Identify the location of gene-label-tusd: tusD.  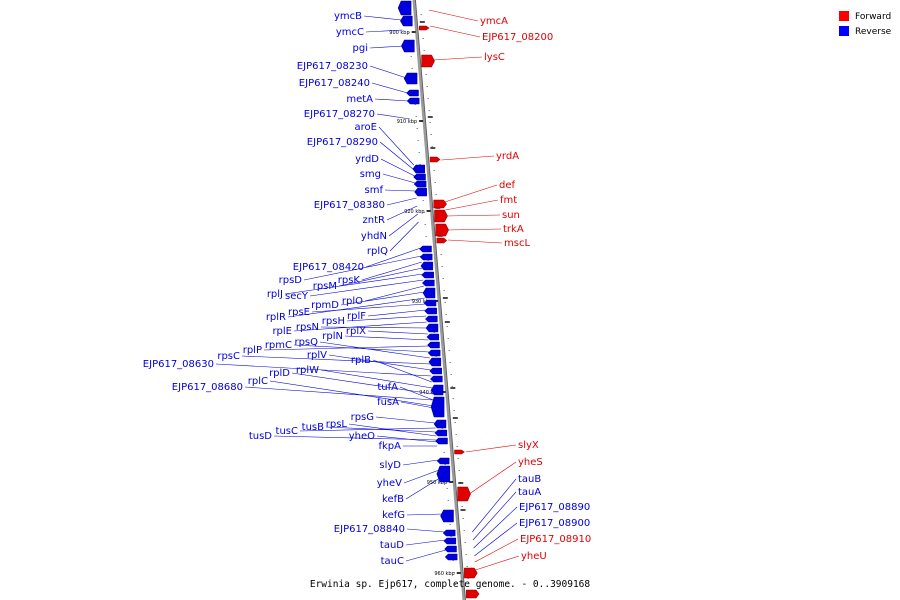
(260, 436).